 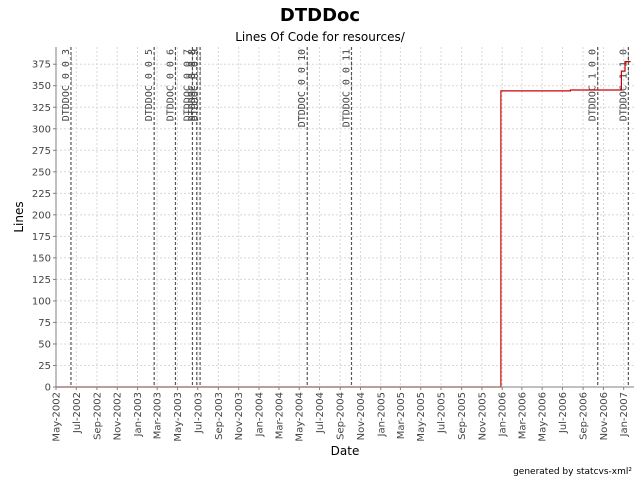 I want to click on x-tick-label: Jan-2003, so click(x=138, y=414).